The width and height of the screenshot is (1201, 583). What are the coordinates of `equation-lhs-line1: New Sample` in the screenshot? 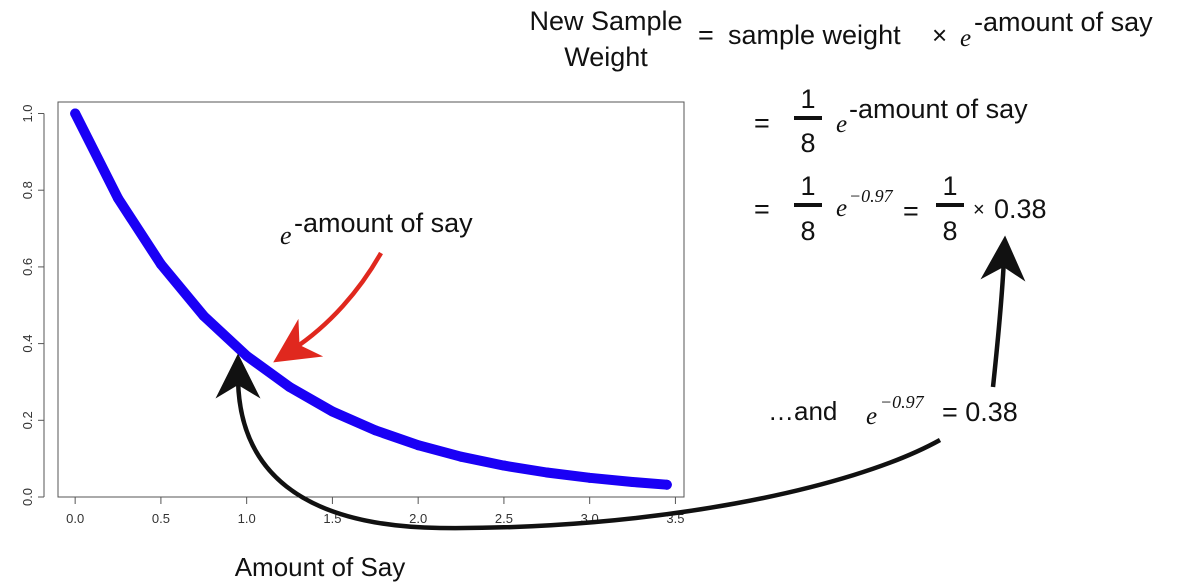 It's located at (605, 21).